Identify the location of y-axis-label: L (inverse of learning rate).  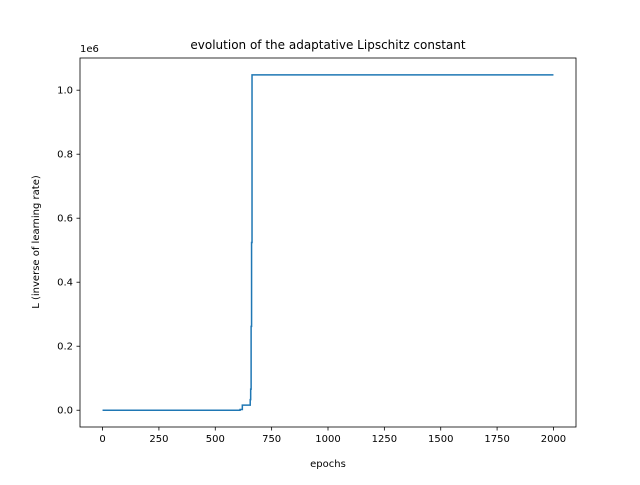
(36, 242).